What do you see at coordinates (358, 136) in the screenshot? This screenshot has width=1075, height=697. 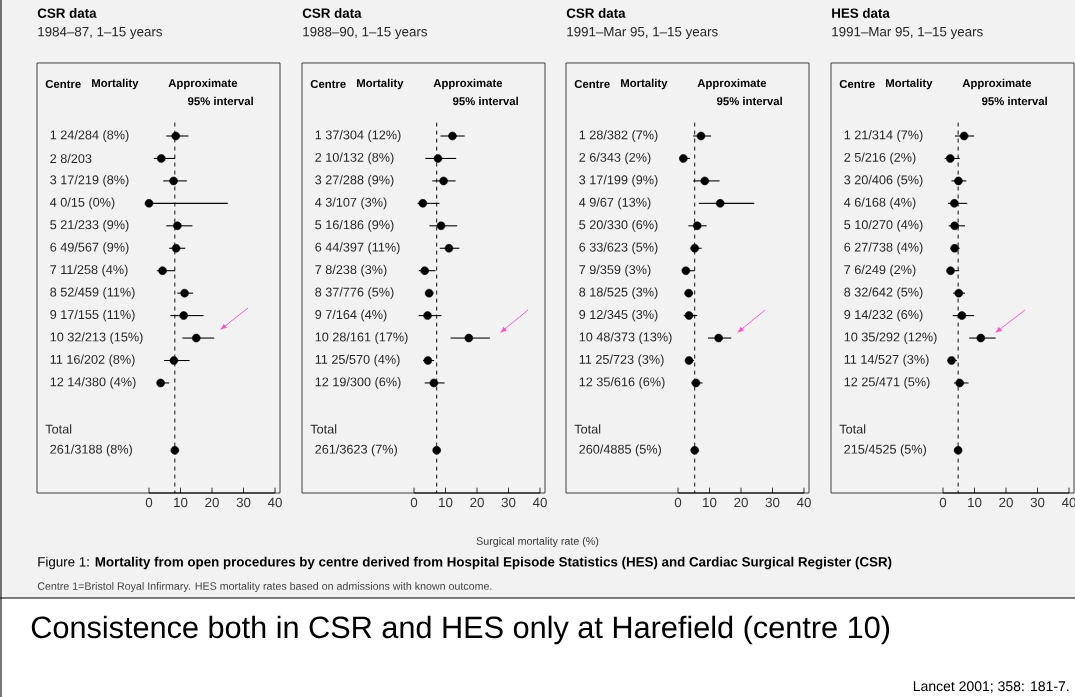 I see `y-tick-label: 1 37/304 (12%)` at bounding box center [358, 136].